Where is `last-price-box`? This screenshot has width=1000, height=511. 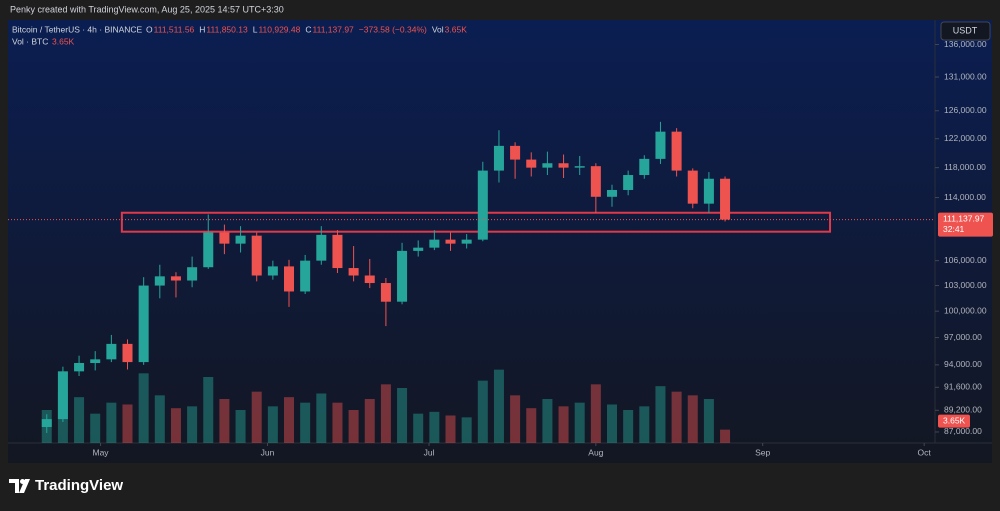
last-price-box is located at coordinates (965, 224).